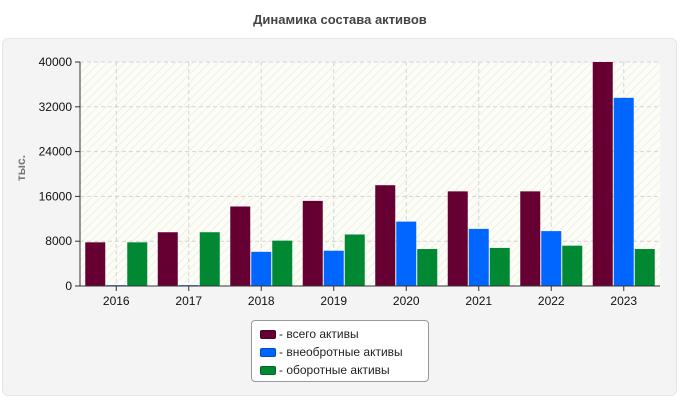 The height and width of the screenshot is (400, 680). I want to click on x-tick-label: 2019, so click(333, 301).